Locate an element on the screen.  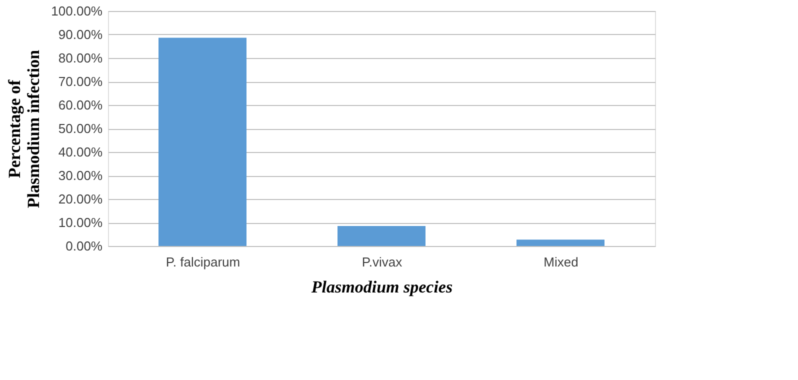
x-axis-title: Plasmodium species is located at coordinates (381, 287).